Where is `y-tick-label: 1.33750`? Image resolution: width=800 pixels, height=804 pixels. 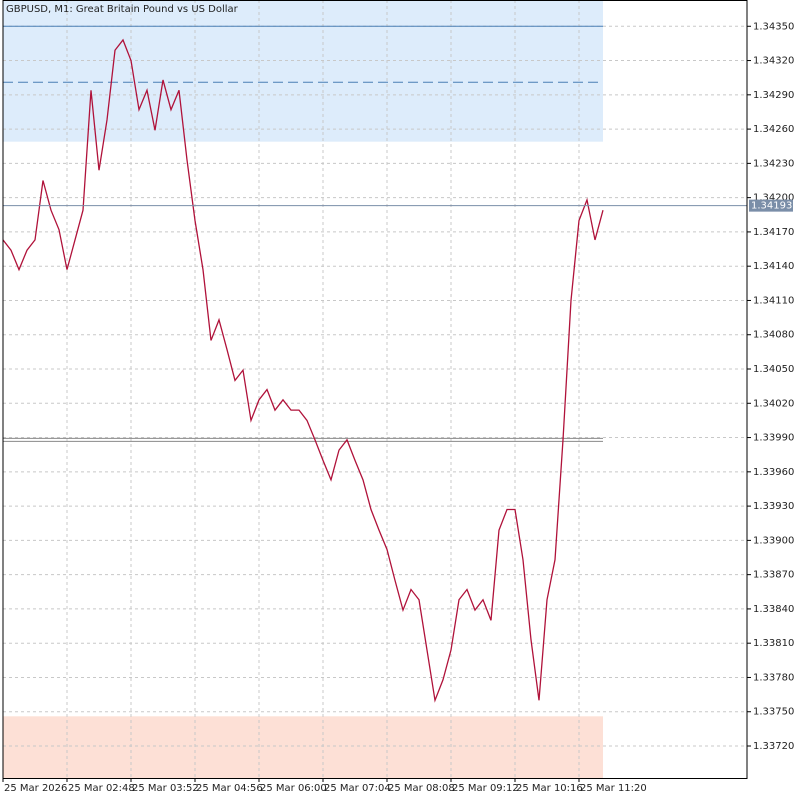
y-tick-label: 1.33750 is located at coordinates (773, 712).